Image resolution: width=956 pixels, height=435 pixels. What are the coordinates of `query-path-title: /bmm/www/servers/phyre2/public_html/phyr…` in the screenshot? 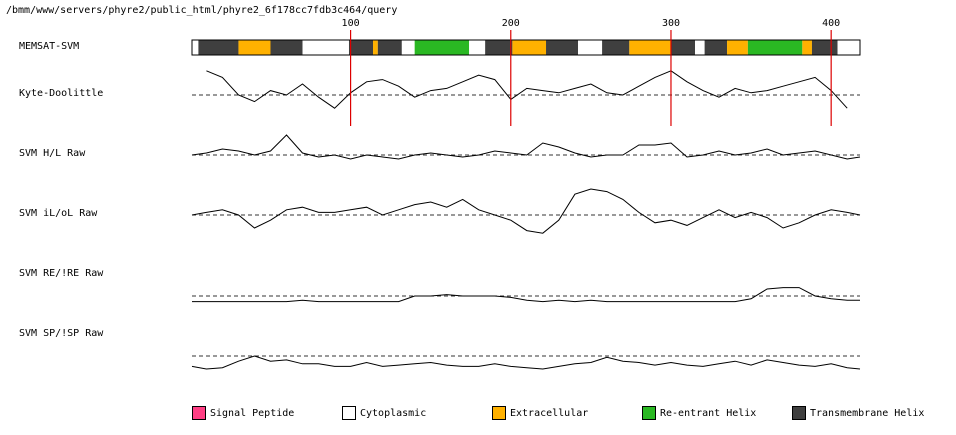 It's located at (202, 10).